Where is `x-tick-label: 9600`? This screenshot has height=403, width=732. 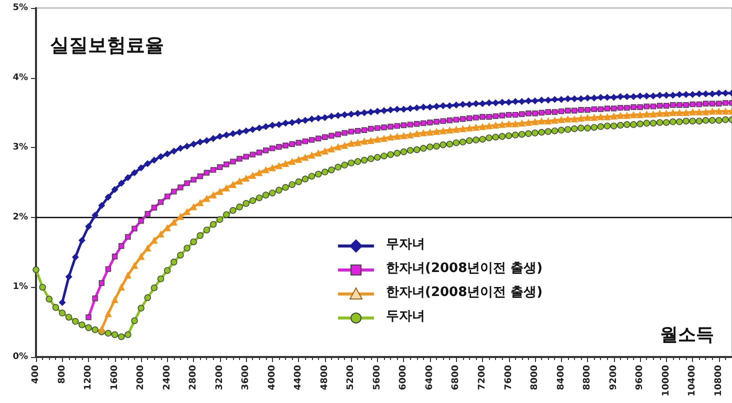 x-tick-label: 9600 is located at coordinates (640, 377).